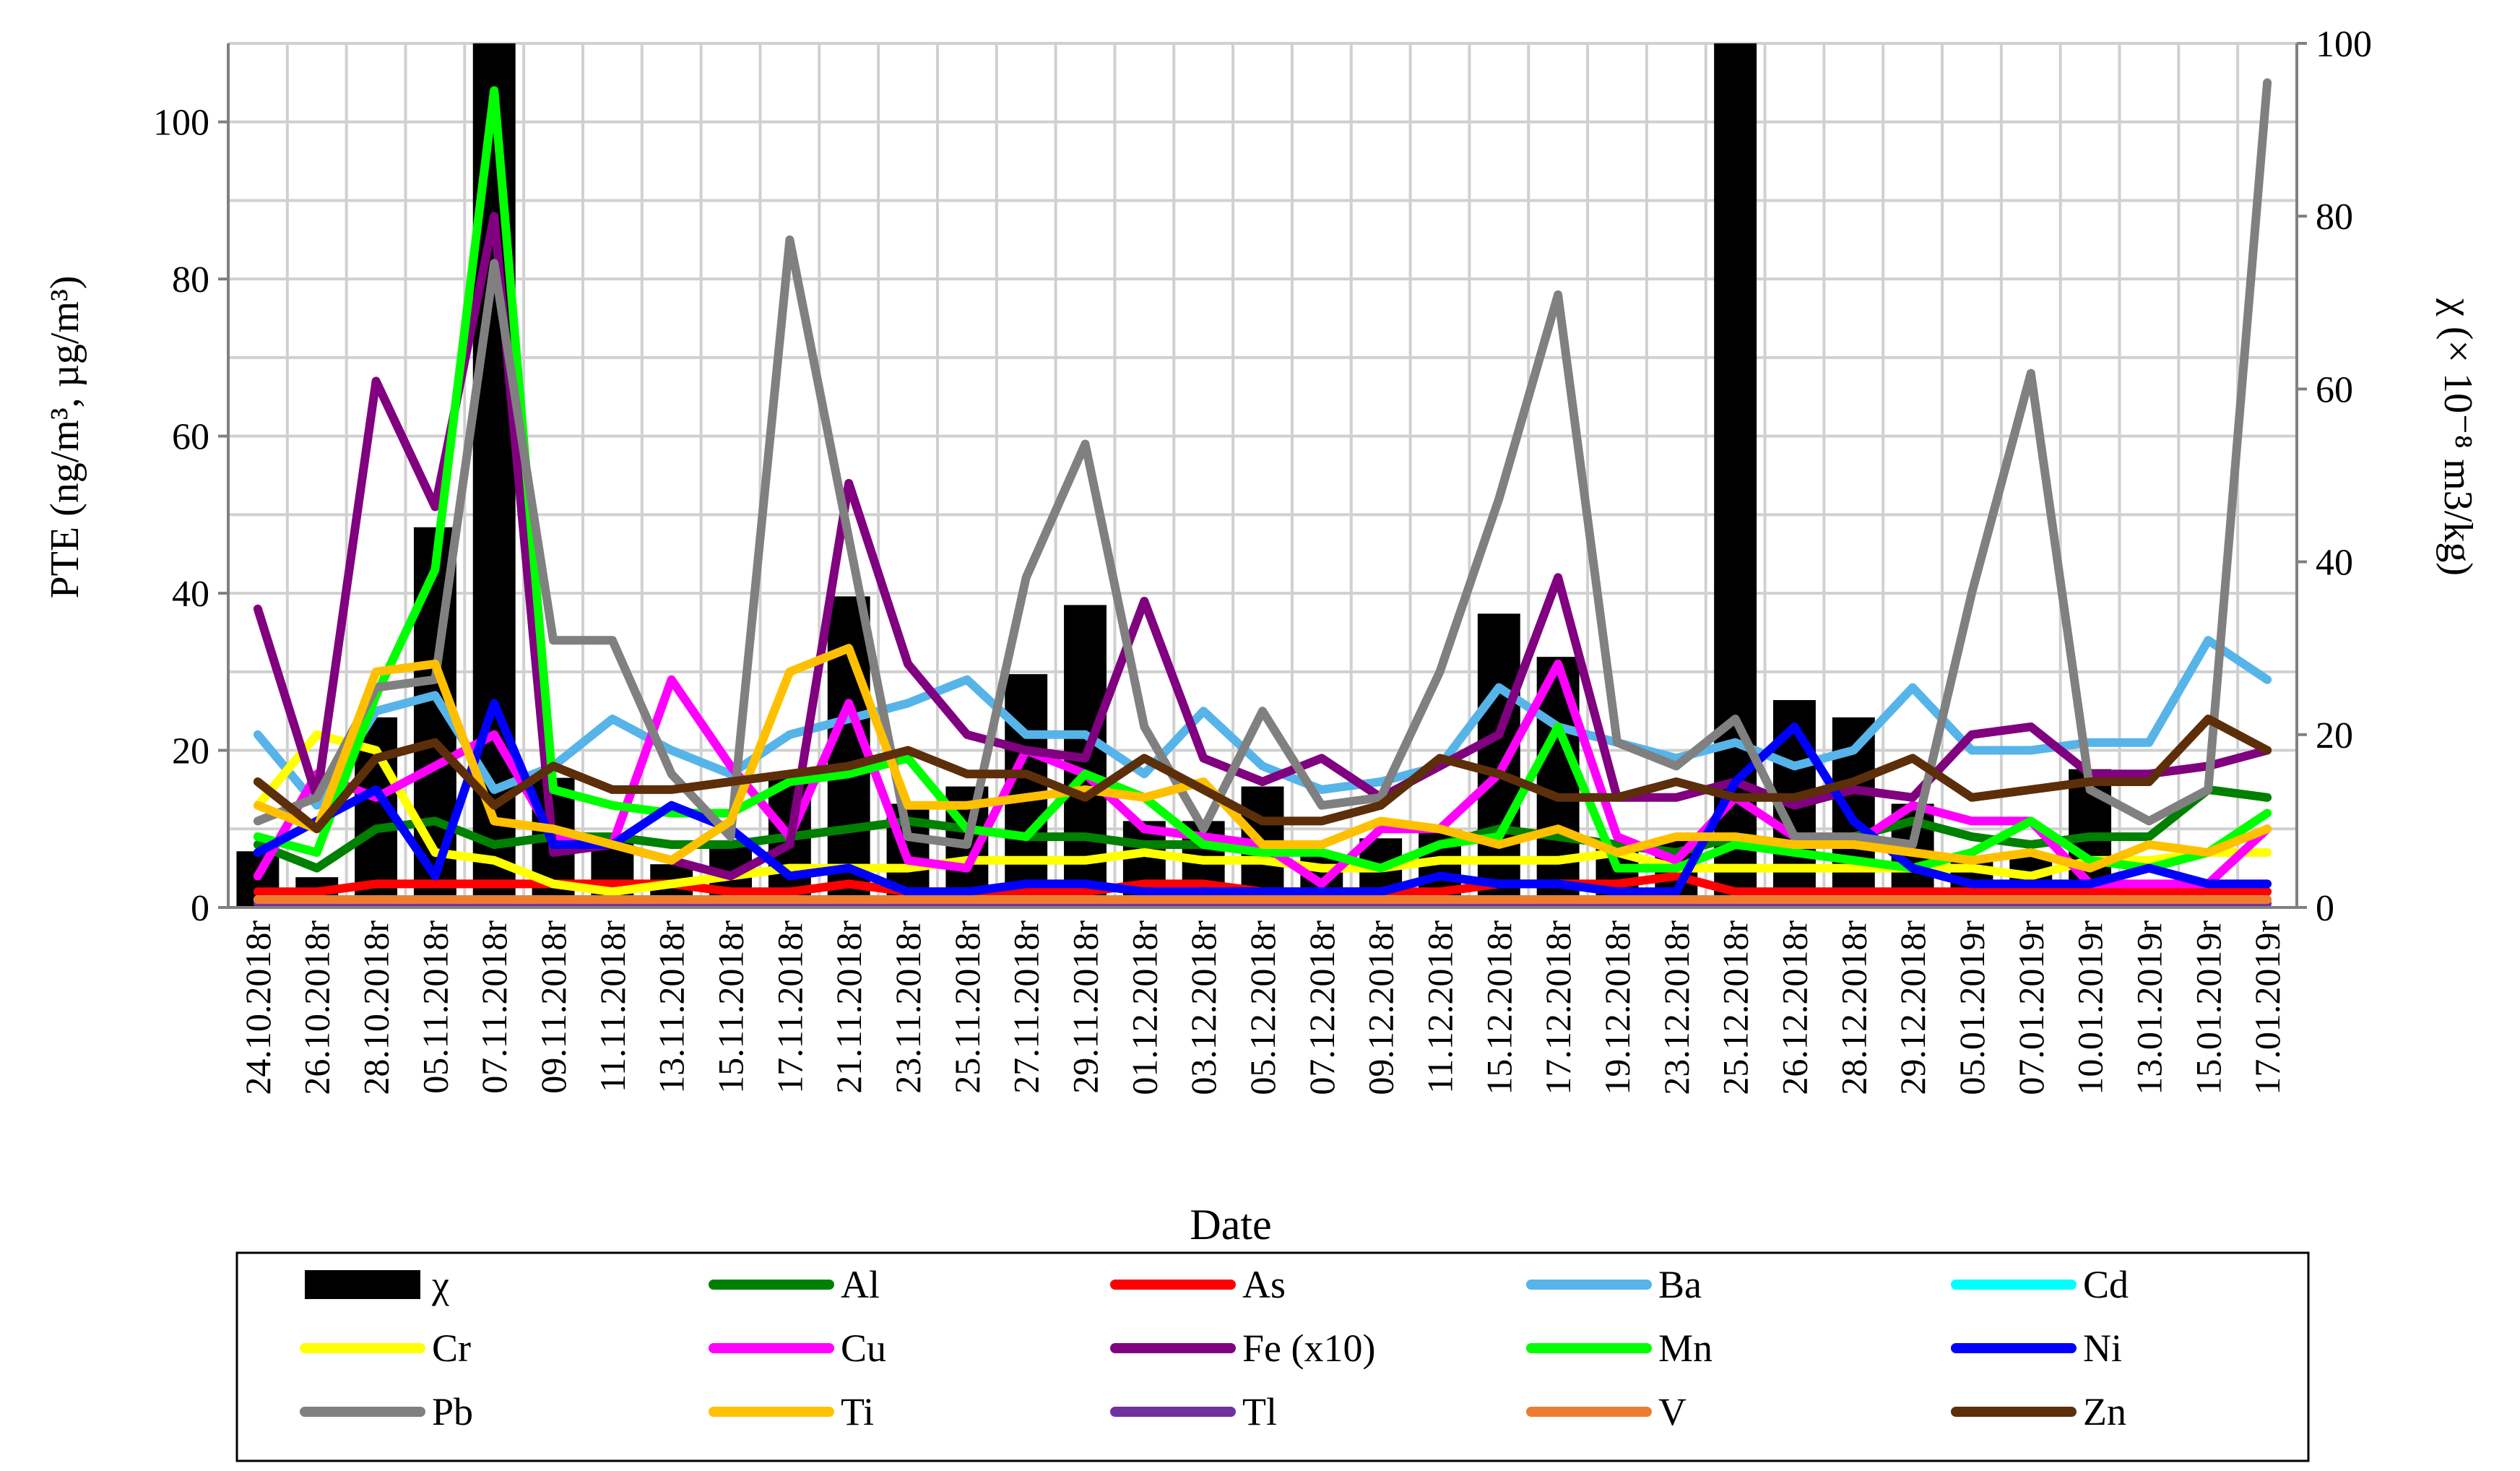 Image resolution: width=2520 pixels, height=1471 pixels. What do you see at coordinates (65, 437) in the screenshot?
I see `y-axis-label: PTE (ng/m³, µg/m³)` at bounding box center [65, 437].